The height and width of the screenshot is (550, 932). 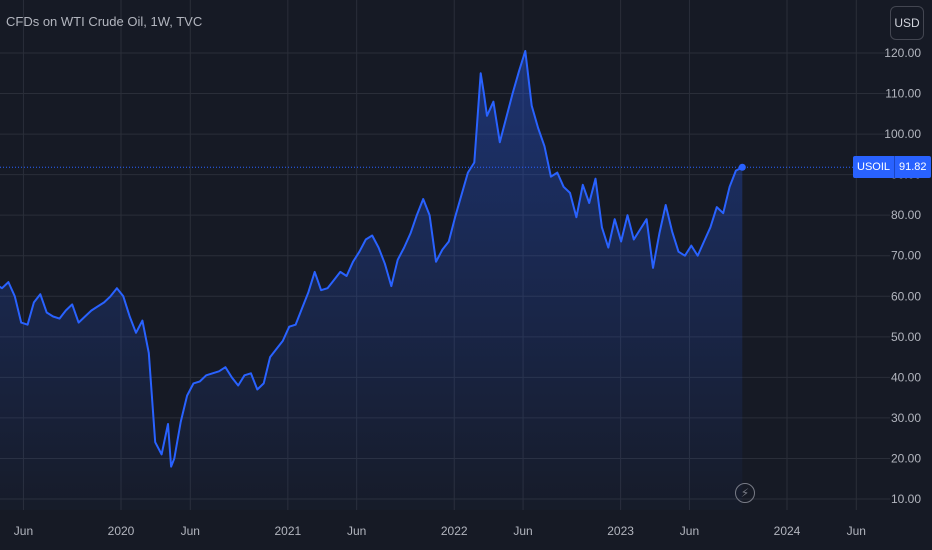 I want to click on price-tick-label: 30.00, so click(x=906, y=418).